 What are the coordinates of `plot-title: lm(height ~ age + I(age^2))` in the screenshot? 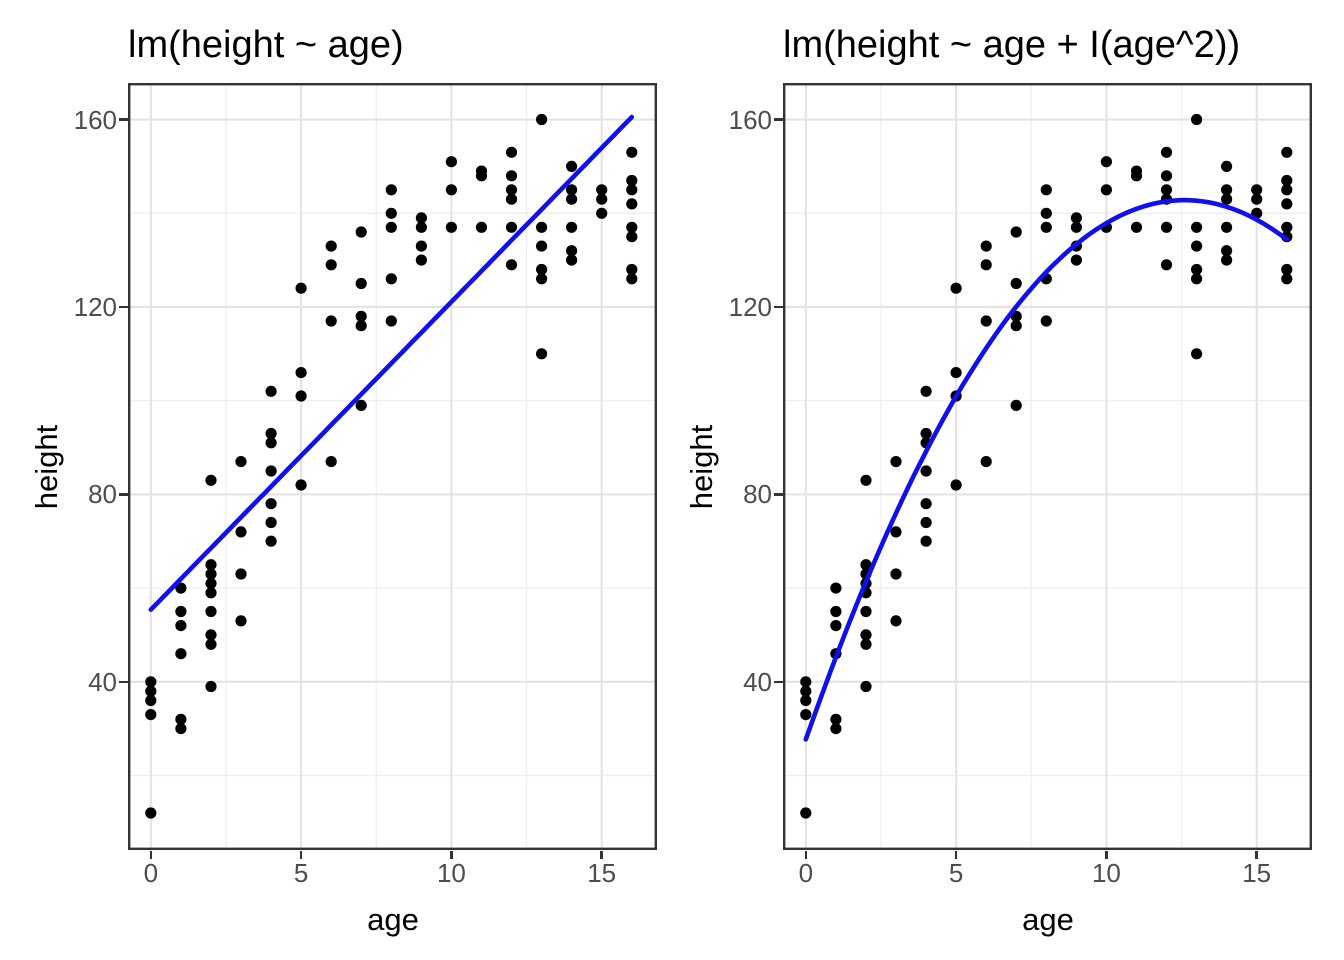 It's located at (1012, 45).